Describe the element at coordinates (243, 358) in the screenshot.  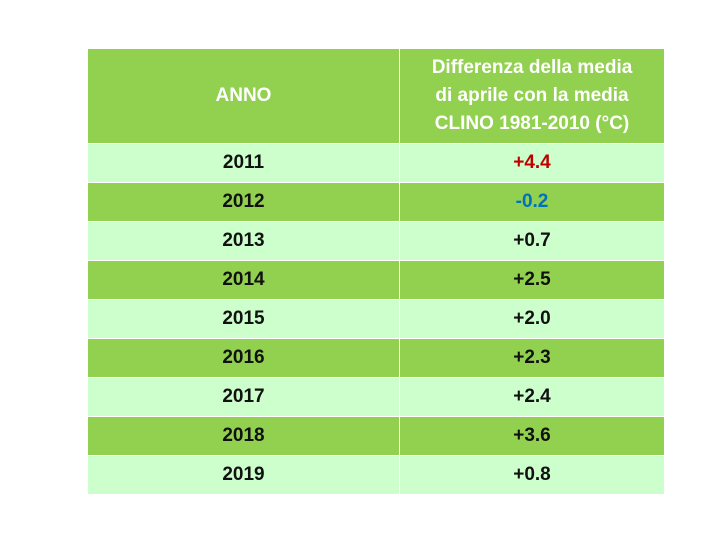
I see `year-cell: 2016` at that location.